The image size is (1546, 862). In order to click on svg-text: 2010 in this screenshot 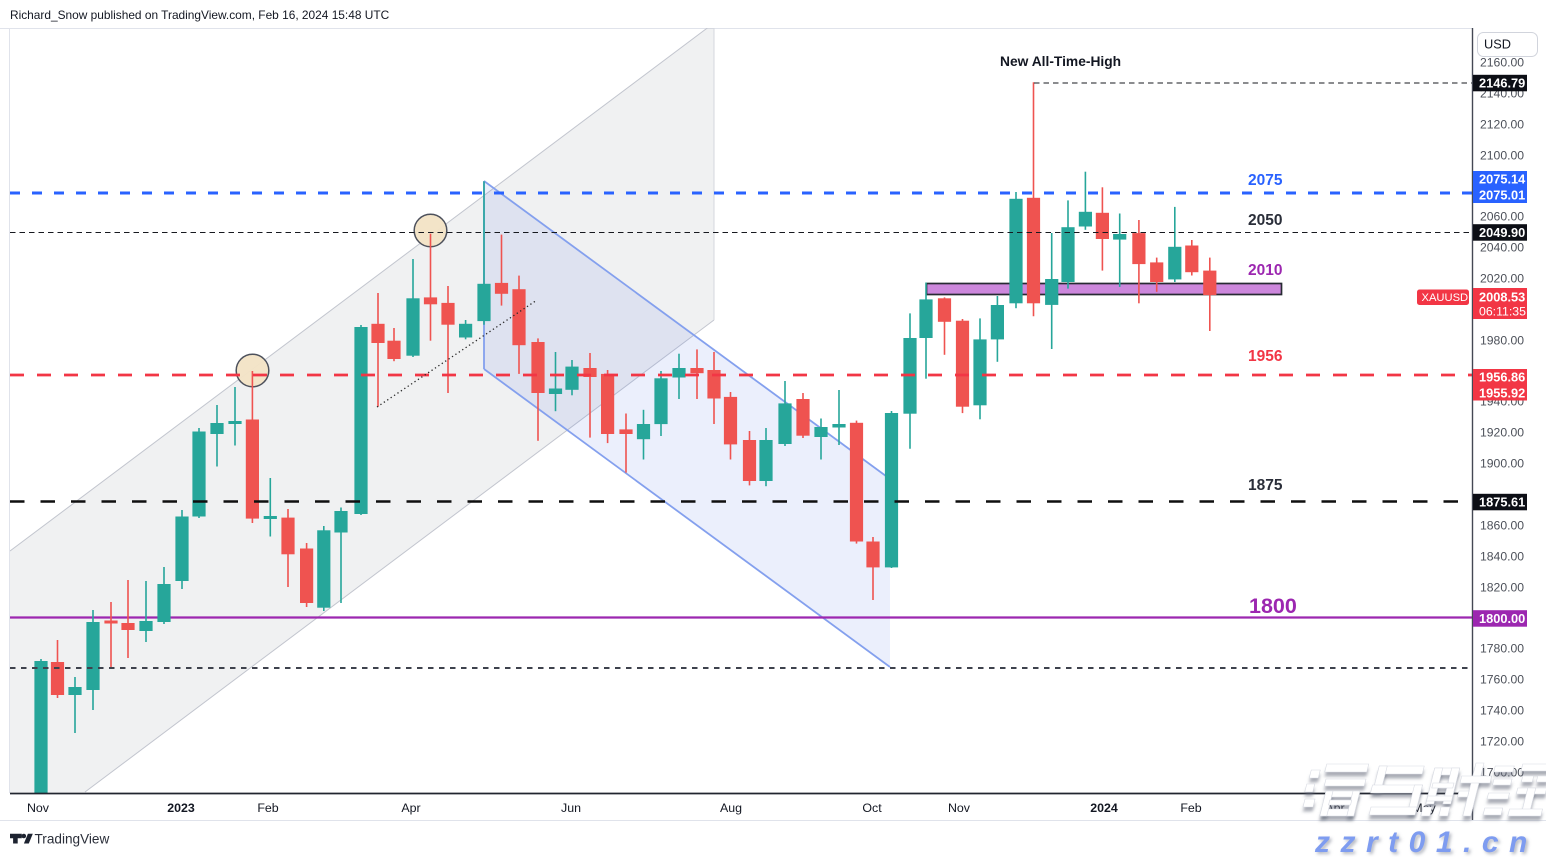, I will do `click(1265, 270)`.